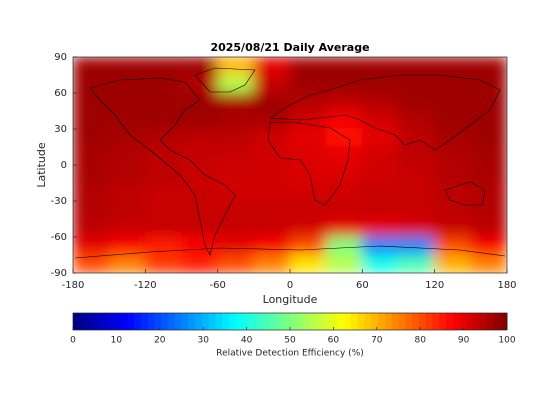  I want to click on y-tick-label: 0, so click(64, 165).